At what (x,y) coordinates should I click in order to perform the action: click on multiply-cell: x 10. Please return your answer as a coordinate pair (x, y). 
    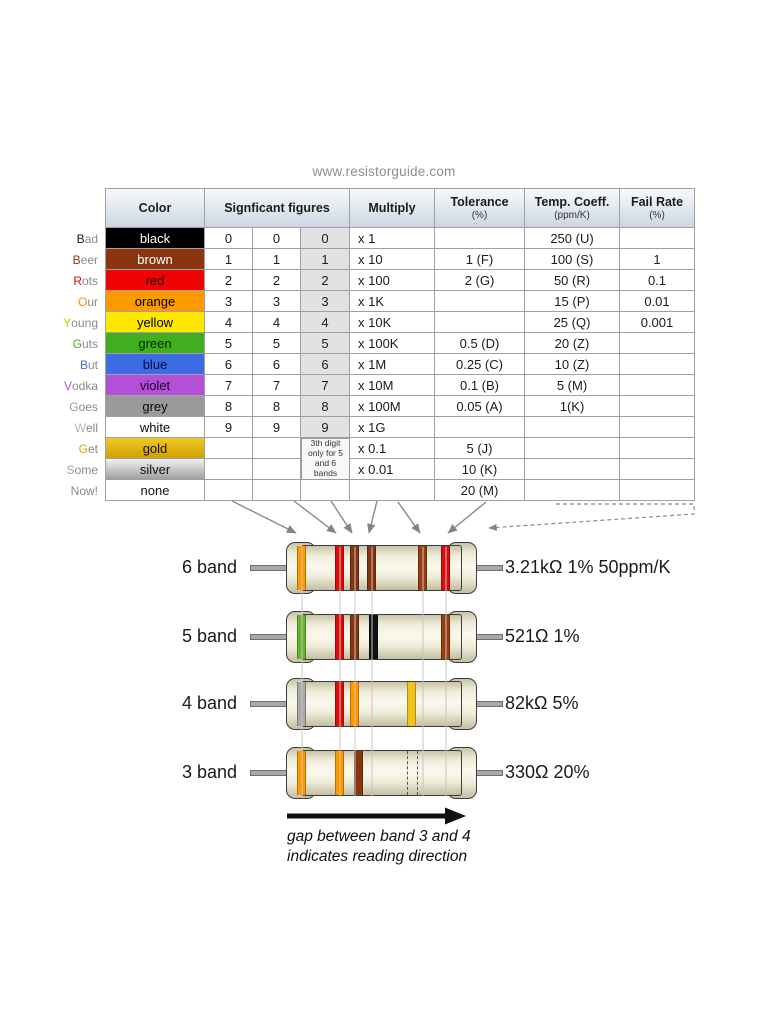
    Looking at the image, I should click on (392, 259).